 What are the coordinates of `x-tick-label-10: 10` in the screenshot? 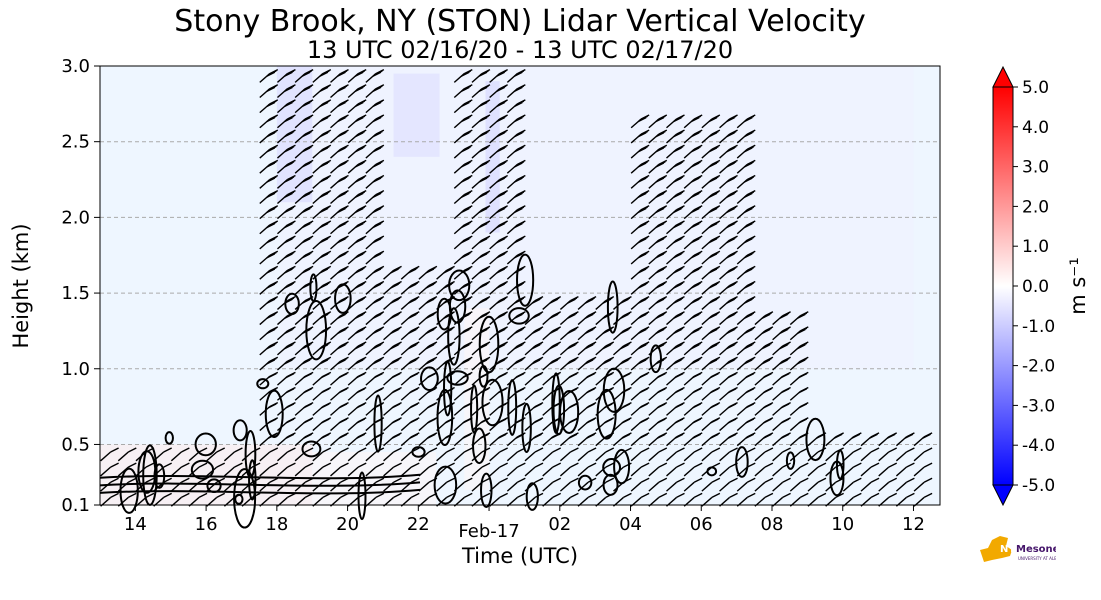 It's located at (842, 524).